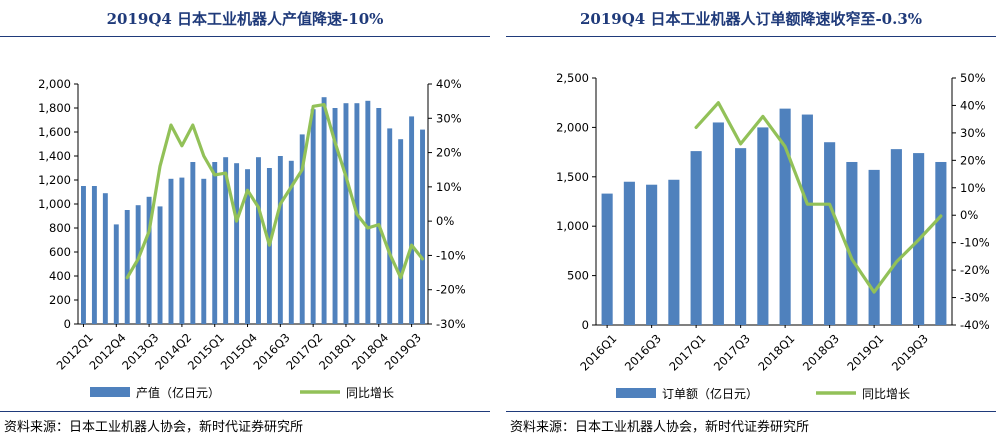 The image size is (999, 445). What do you see at coordinates (60, 276) in the screenshot?
I see `left-tick-label: 400` at bounding box center [60, 276].